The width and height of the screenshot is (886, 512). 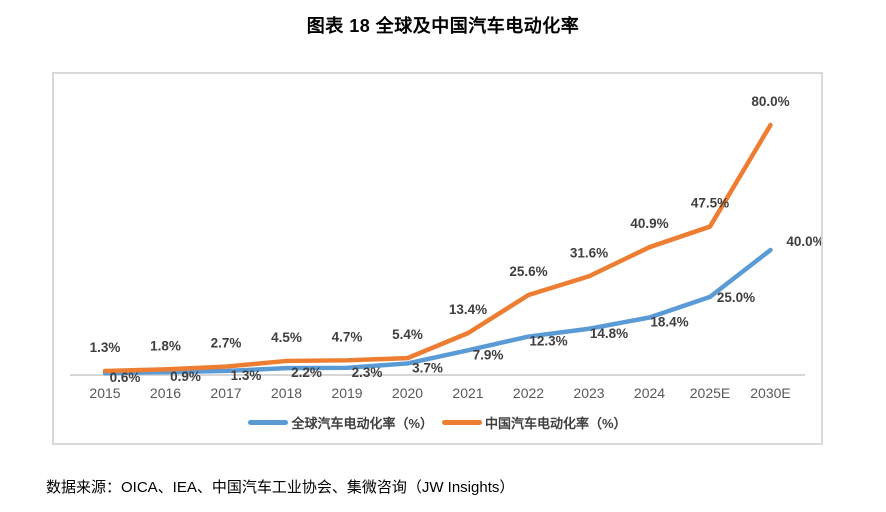 What do you see at coordinates (556, 423) in the screenshot?
I see `legend-label-china: 中国汽车电动化率（%）` at bounding box center [556, 423].